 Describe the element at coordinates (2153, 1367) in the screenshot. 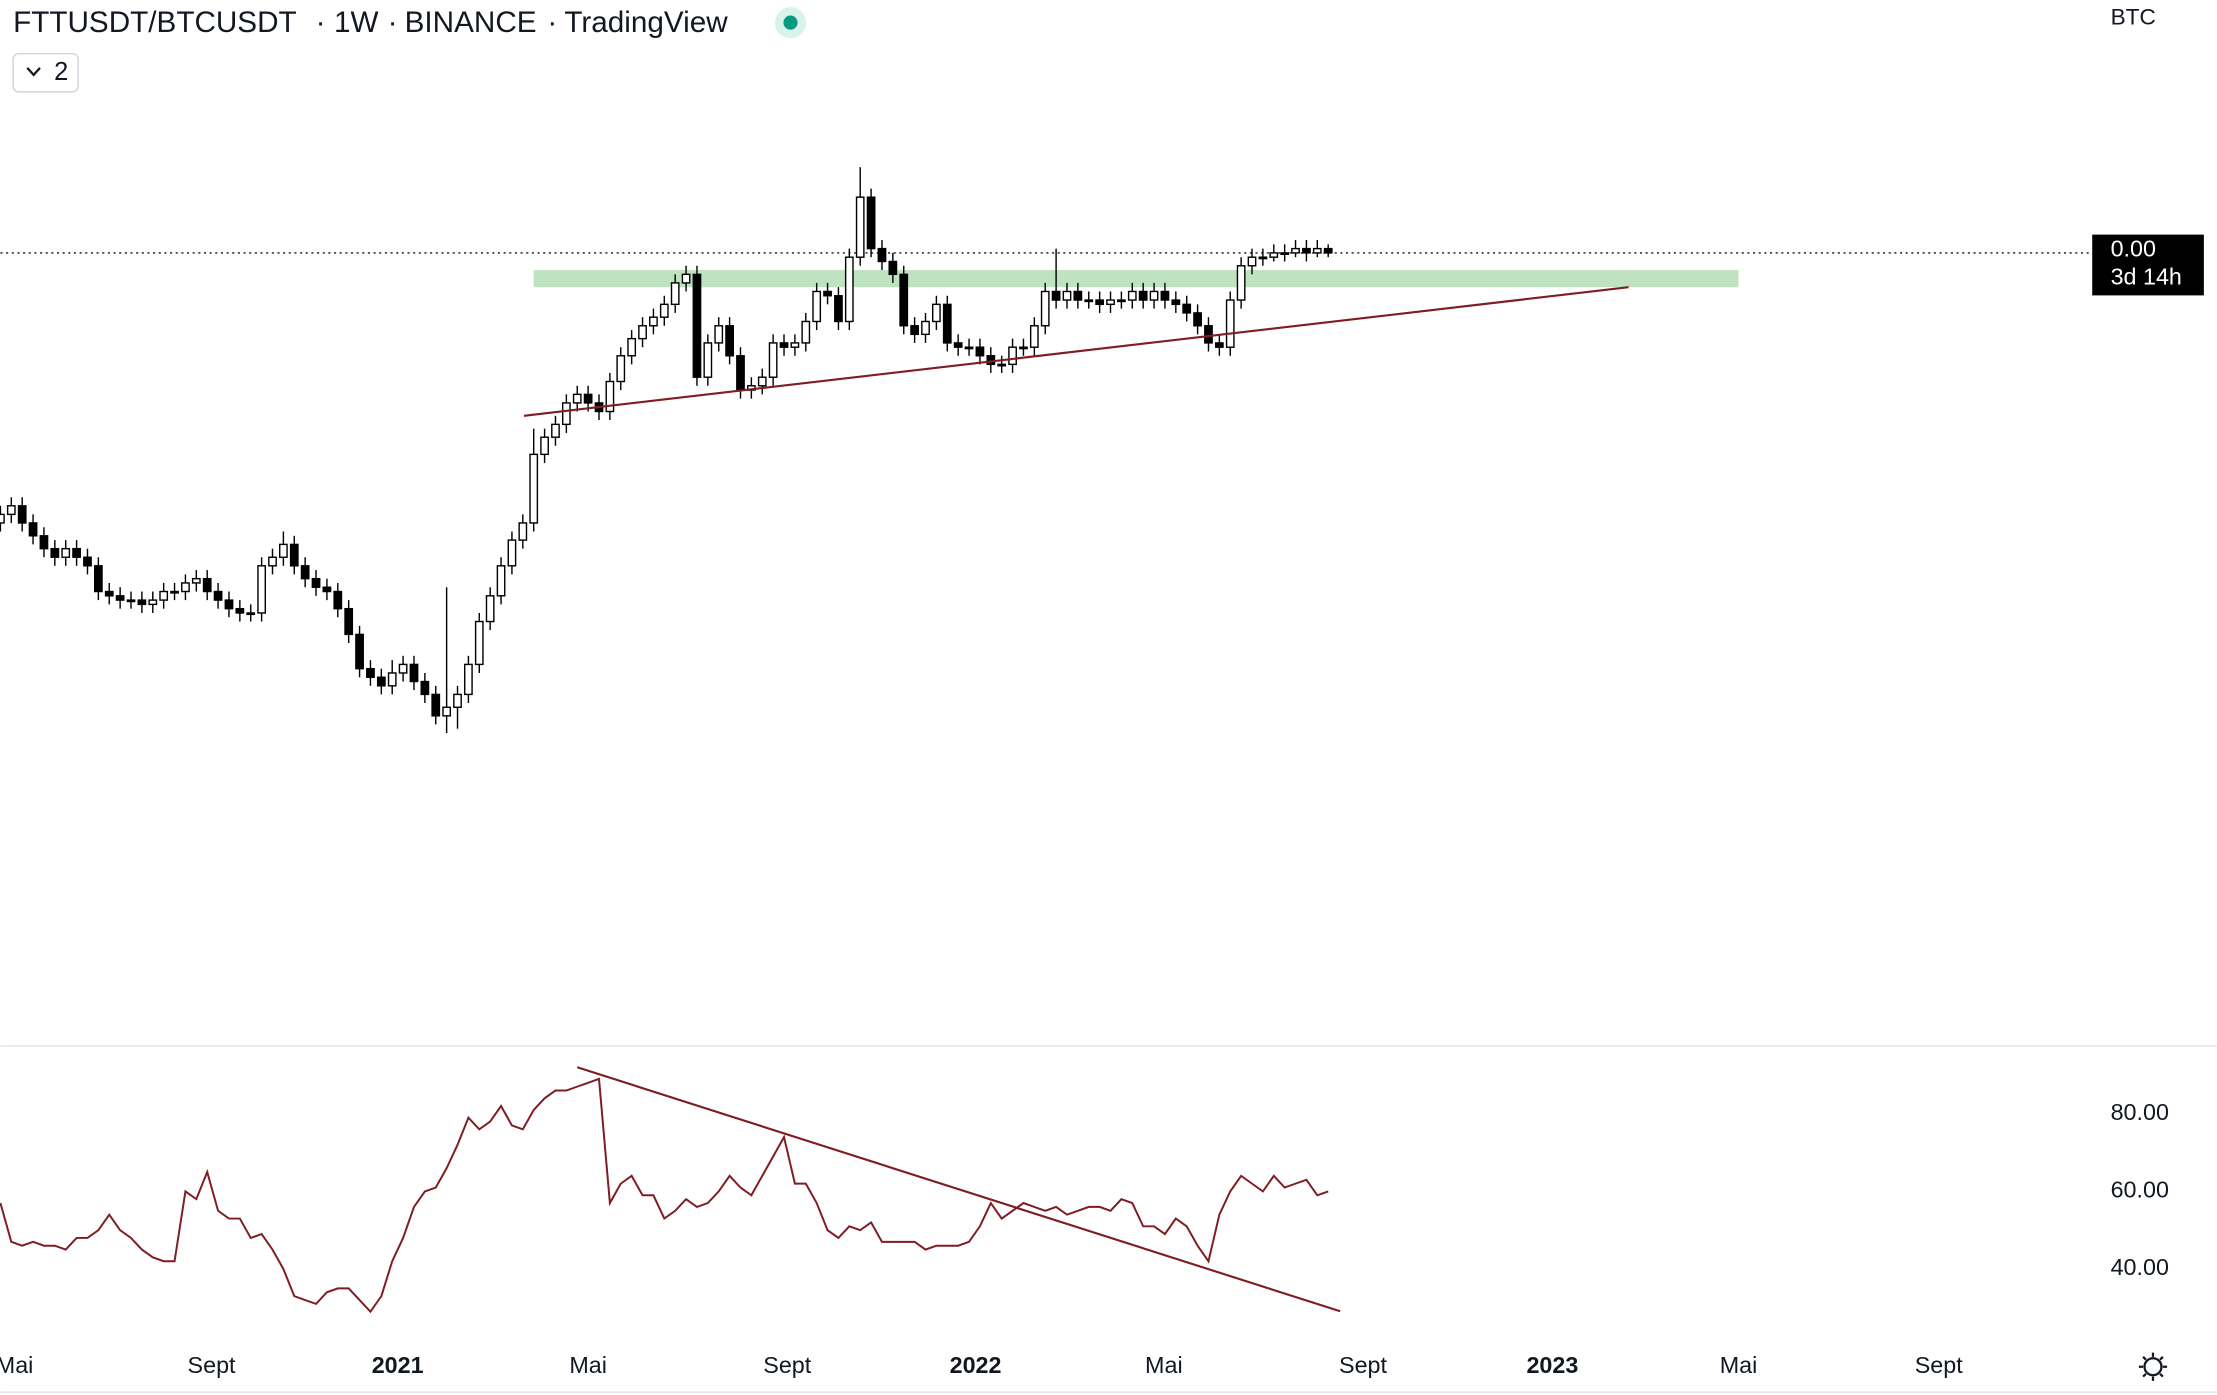

I see `gear-ring` at that location.